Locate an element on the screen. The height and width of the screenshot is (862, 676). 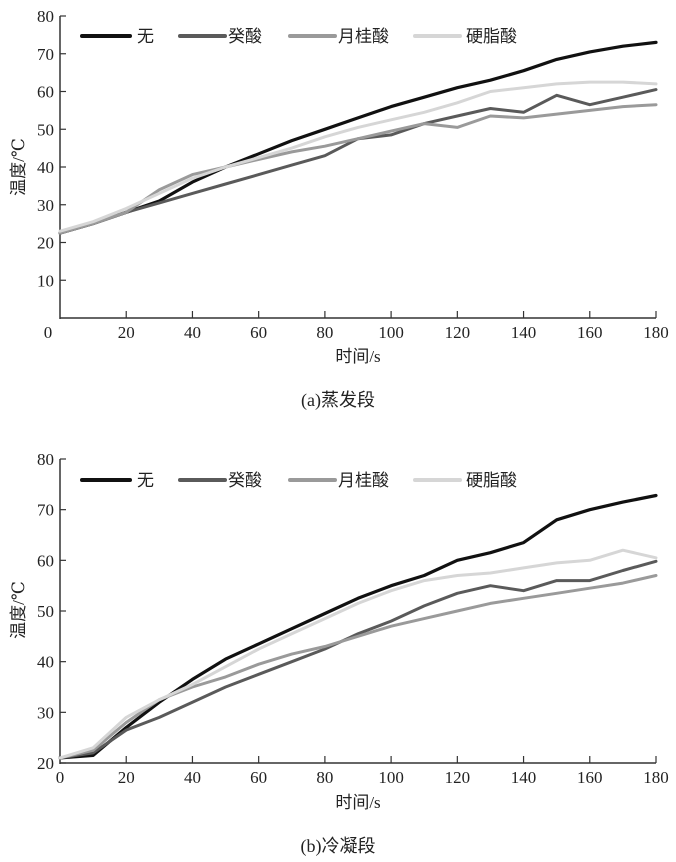
y-tick-label: 10 is located at coordinates (45, 280).